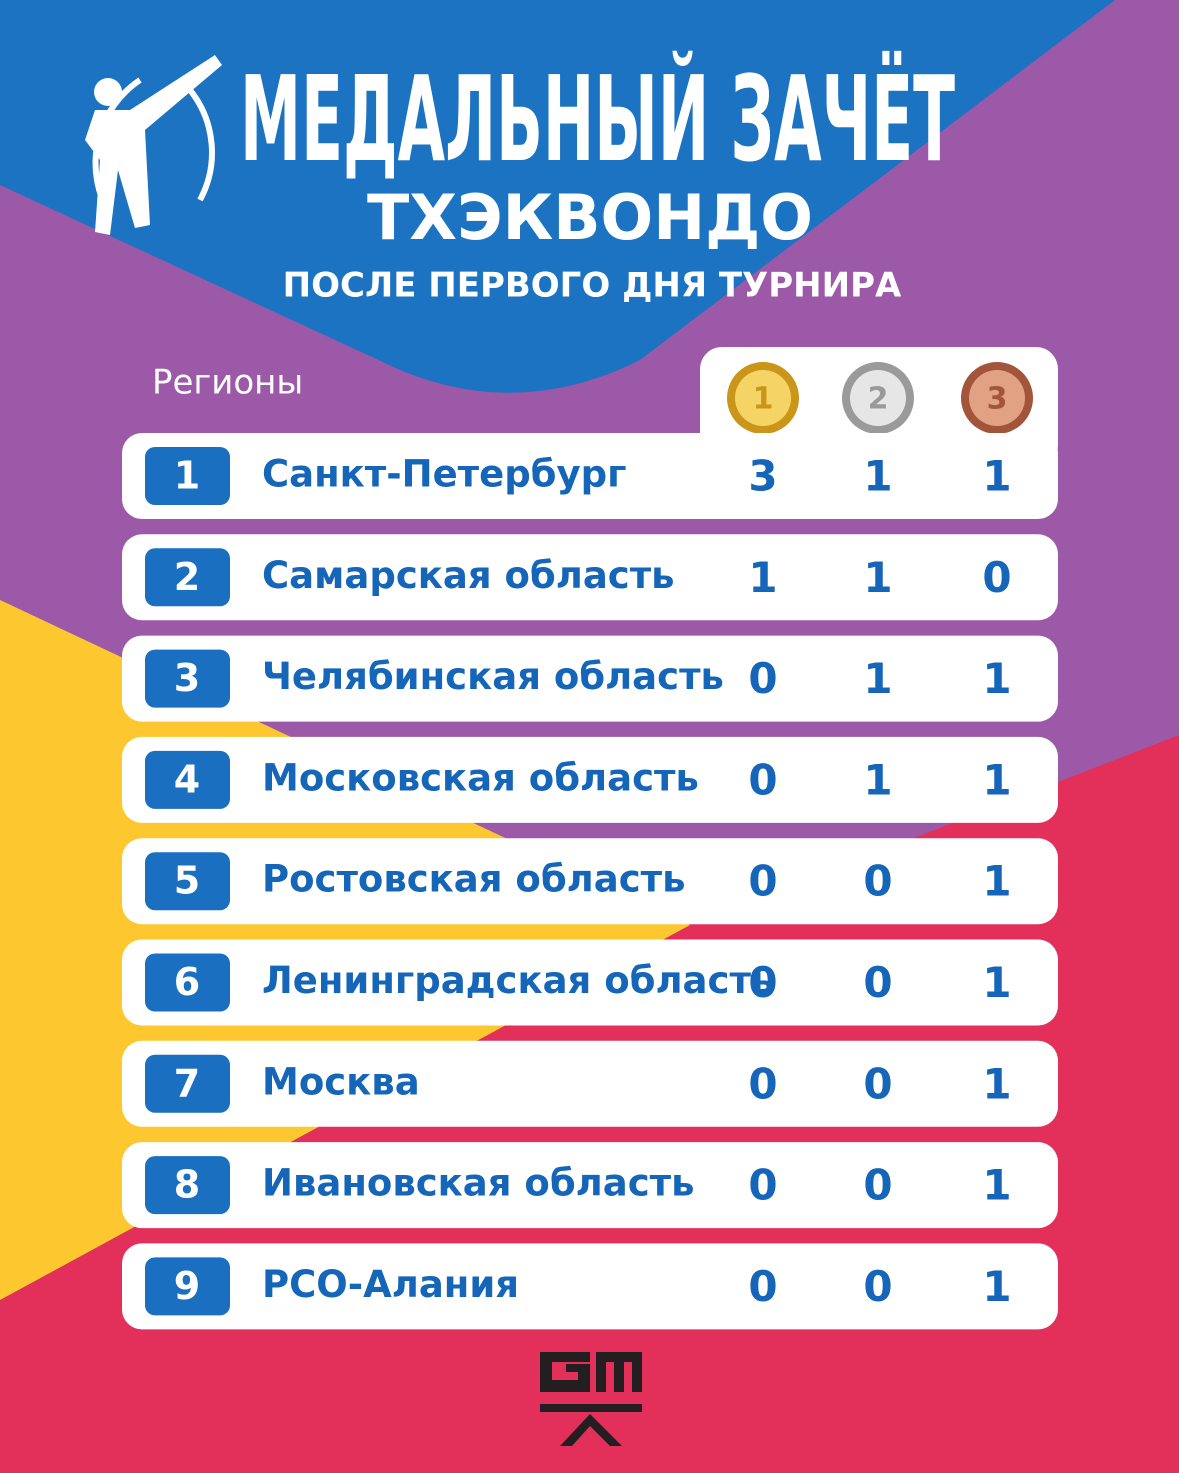 This screenshot has height=1473, width=1179. I want to click on subtitle: ПОСЛЕ ПЕРВОГО ДНЯ ТУРНИРА, so click(592, 286).